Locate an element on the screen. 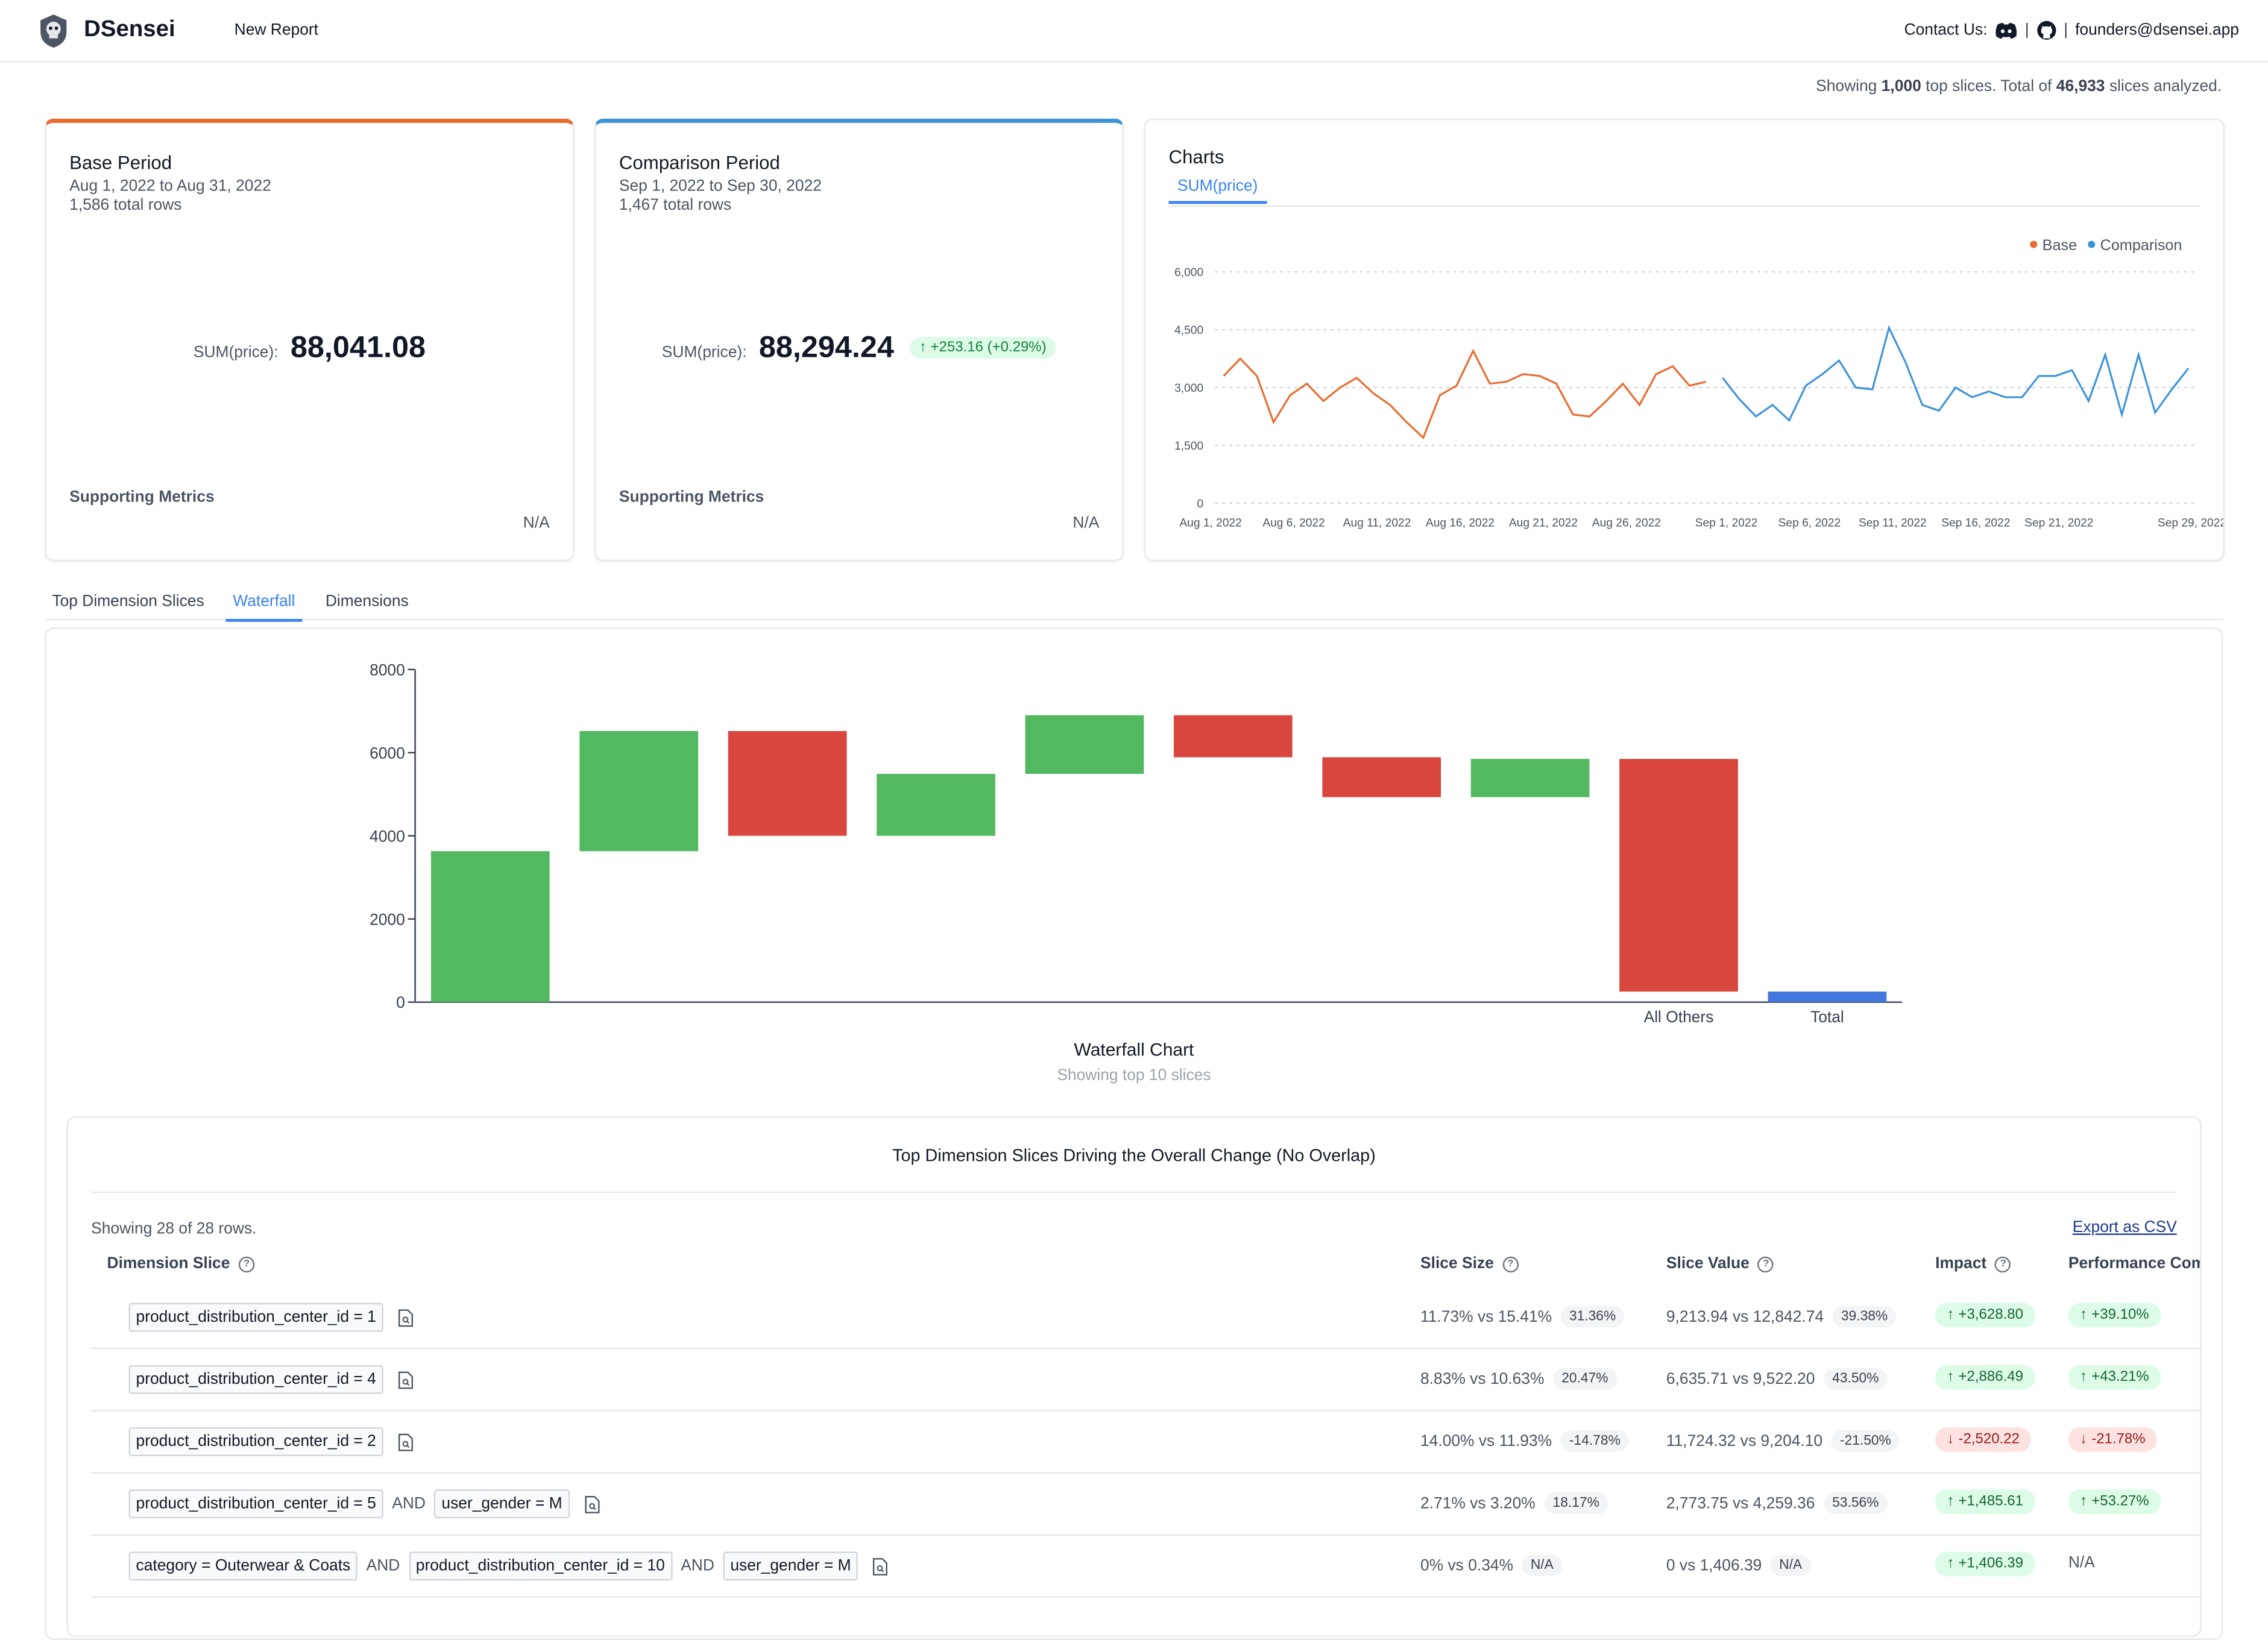 The width and height of the screenshot is (2268, 1640). dimension-condition-chip: category = Outerwear & Coats is located at coordinates (243, 1566).